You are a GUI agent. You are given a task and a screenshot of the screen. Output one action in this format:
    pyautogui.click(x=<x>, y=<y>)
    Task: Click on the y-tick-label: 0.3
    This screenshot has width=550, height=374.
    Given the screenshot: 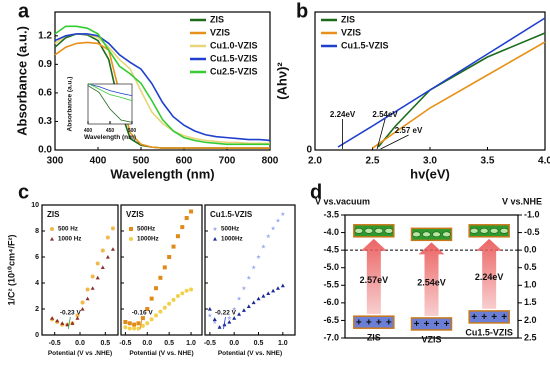 What is the action you would take?
    pyautogui.click(x=45, y=121)
    